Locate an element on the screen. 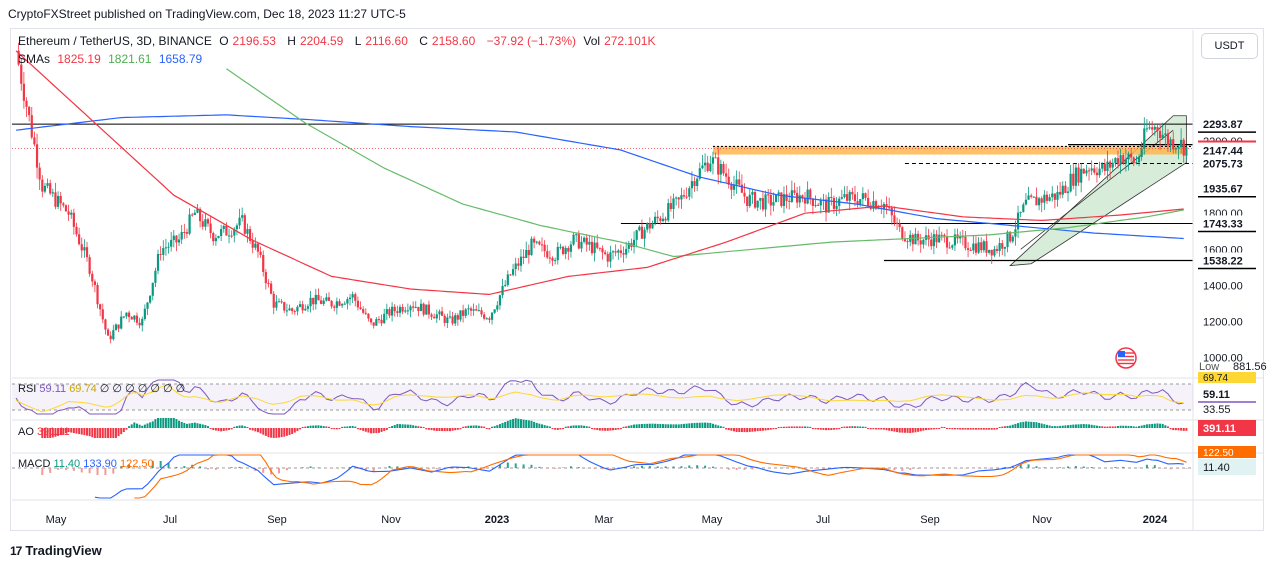 This screenshot has height=568, width=1273. rsi-legend: RSI 59.11 69.74 ∅ ∅ ∅ ∅ ∅ ∅ ∅ is located at coordinates (101, 388).